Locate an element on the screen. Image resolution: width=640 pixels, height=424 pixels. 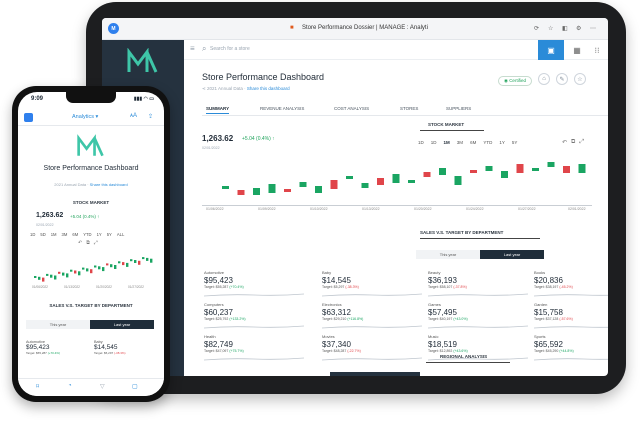
dept-card-books: Books $20,836 Target: $38,197 (-45.2%) is located at coordinates (571, 285).